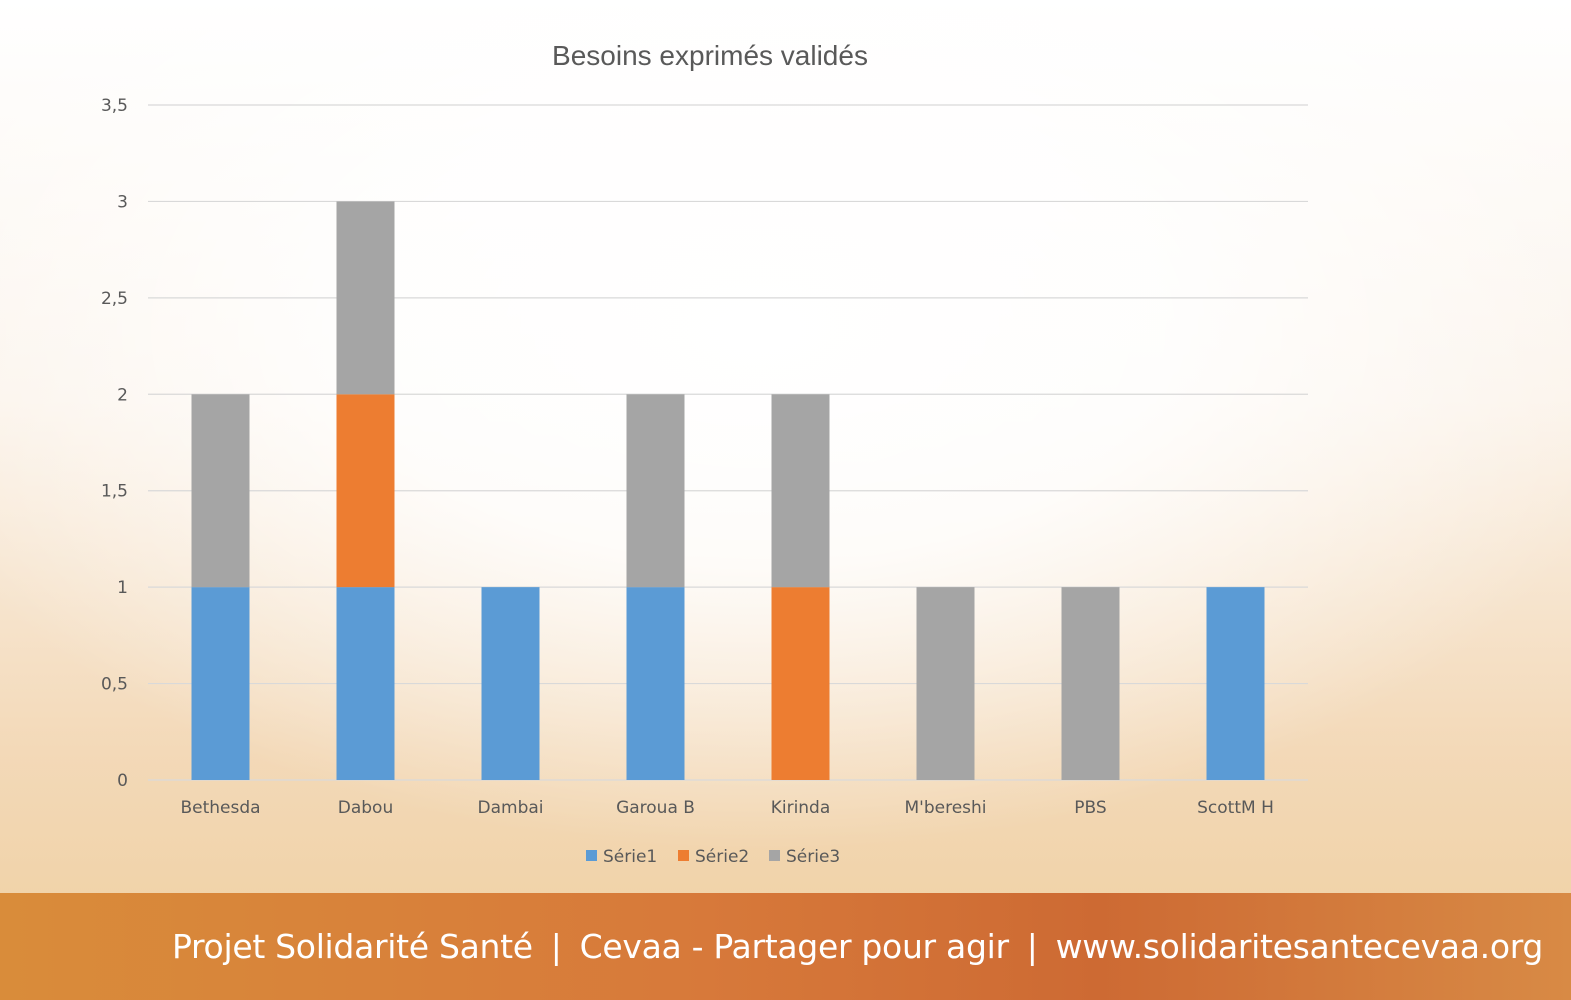 The width and height of the screenshot is (1571, 1000). What do you see at coordinates (794, 946) in the screenshot?
I see `footer-cevaa: Cevaa - Partager pour agir` at bounding box center [794, 946].